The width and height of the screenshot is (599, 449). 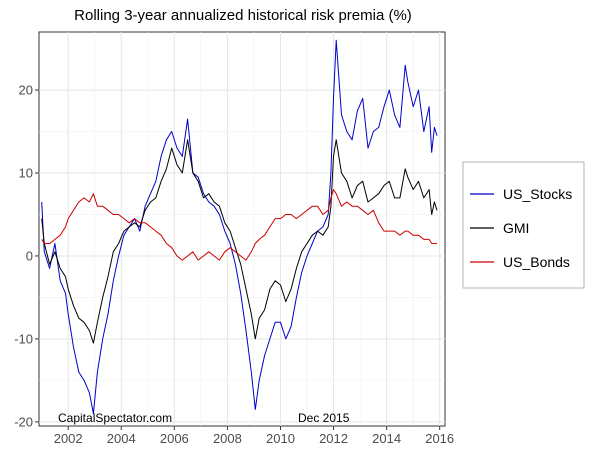 What do you see at coordinates (439, 438) in the screenshot?
I see `x-tick-label: 2016` at bounding box center [439, 438].